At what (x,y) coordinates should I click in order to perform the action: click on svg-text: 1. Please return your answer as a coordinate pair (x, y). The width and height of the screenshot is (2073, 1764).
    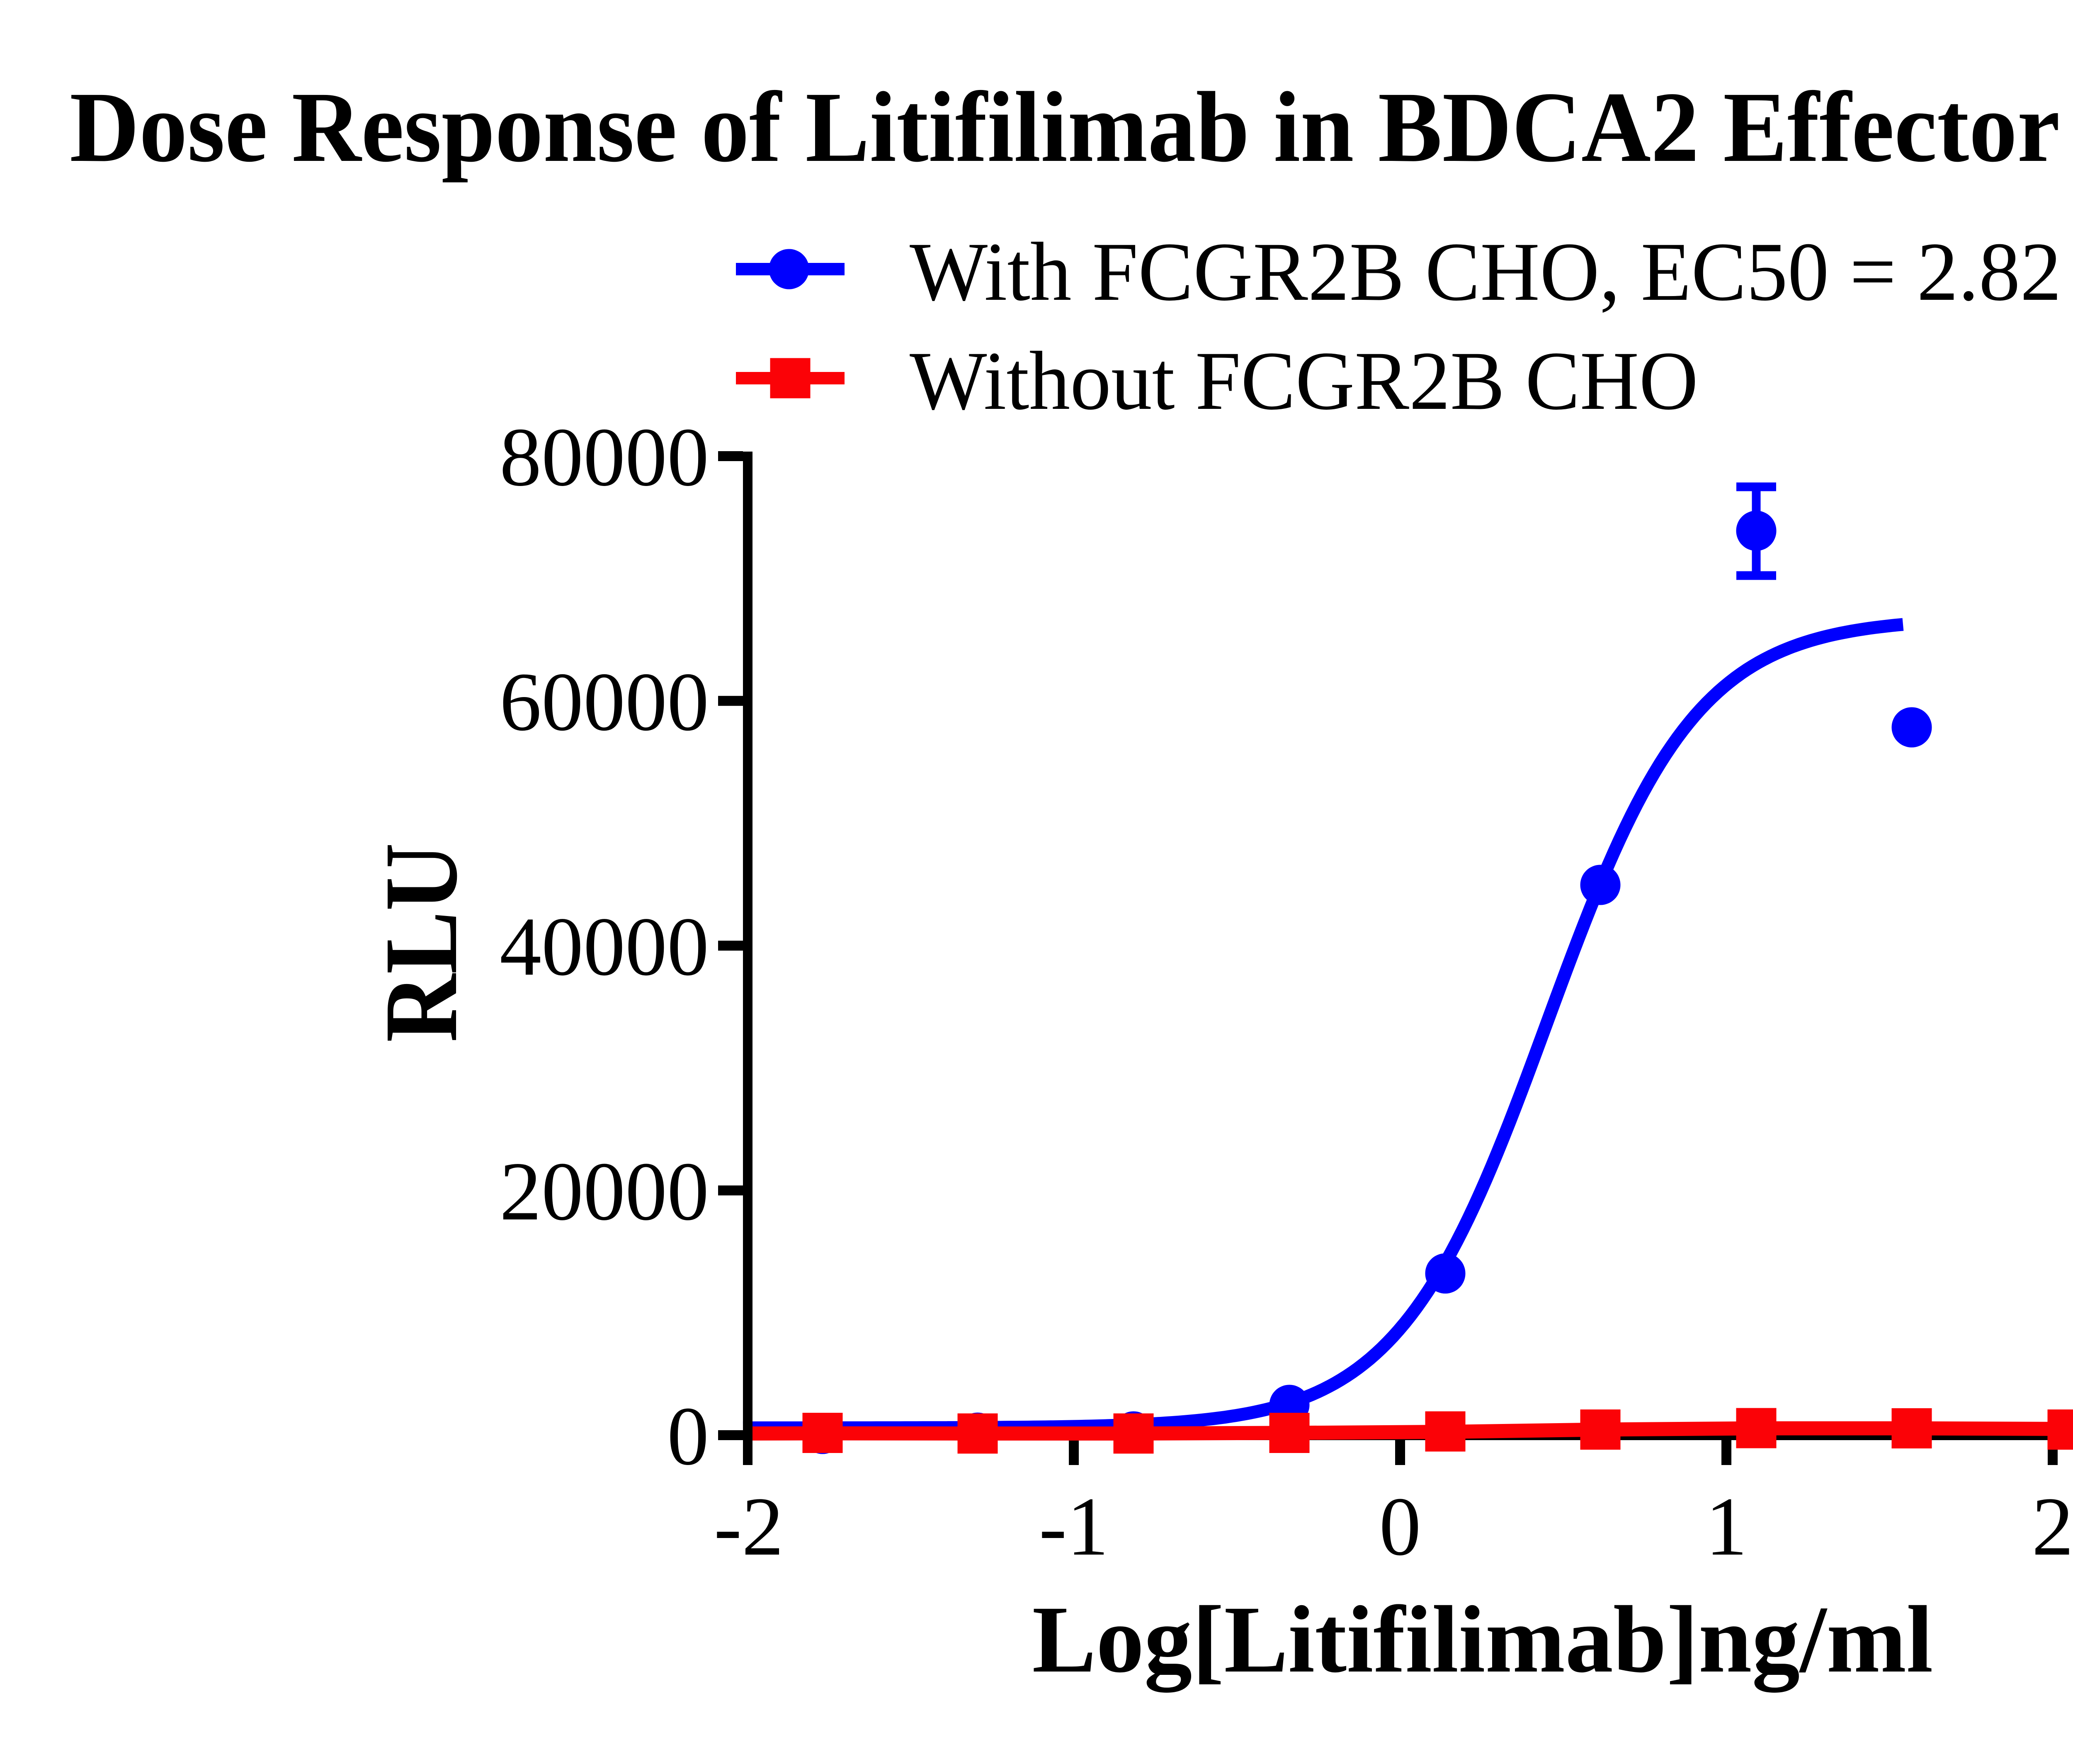
    Looking at the image, I should click on (1727, 1527).